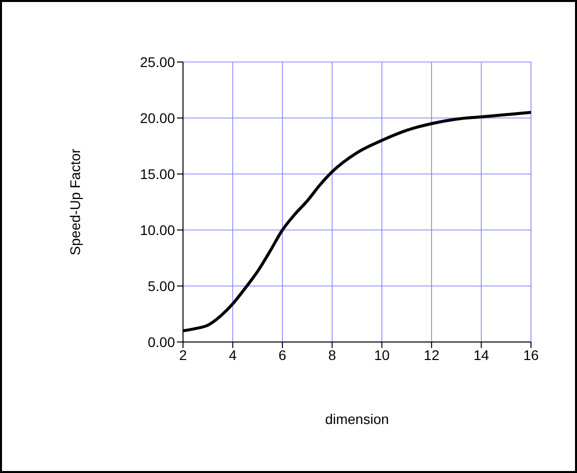 The width and height of the screenshot is (577, 473). Describe the element at coordinates (332, 354) in the screenshot. I see `x-tick-label: 8` at that location.